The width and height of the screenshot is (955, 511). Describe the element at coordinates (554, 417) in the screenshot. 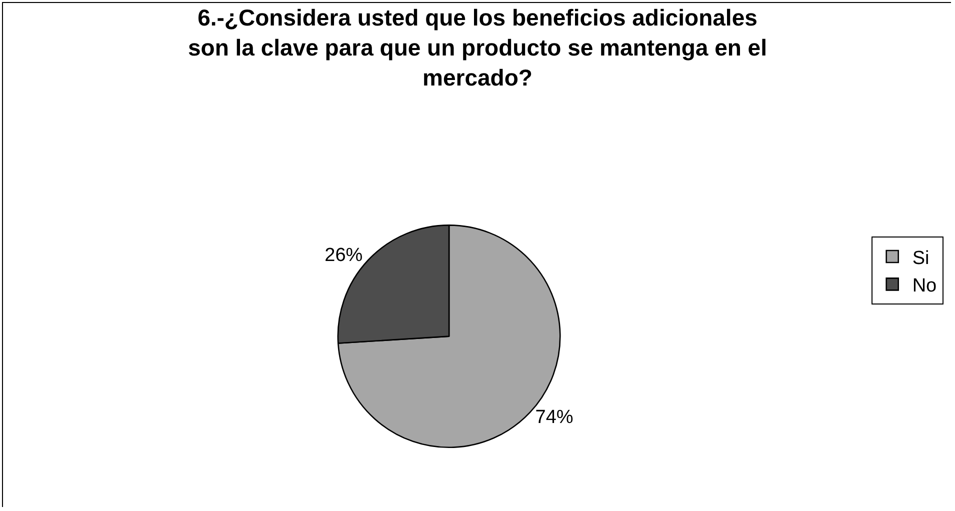

I see `data-label: 74%` at that location.